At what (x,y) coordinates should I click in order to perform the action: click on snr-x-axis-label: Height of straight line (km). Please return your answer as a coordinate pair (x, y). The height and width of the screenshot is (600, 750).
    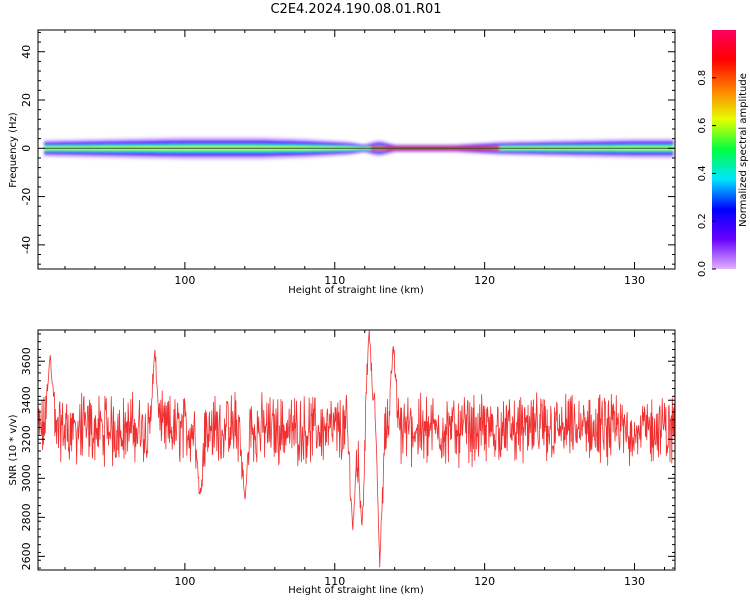
    Looking at the image, I should click on (356, 590).